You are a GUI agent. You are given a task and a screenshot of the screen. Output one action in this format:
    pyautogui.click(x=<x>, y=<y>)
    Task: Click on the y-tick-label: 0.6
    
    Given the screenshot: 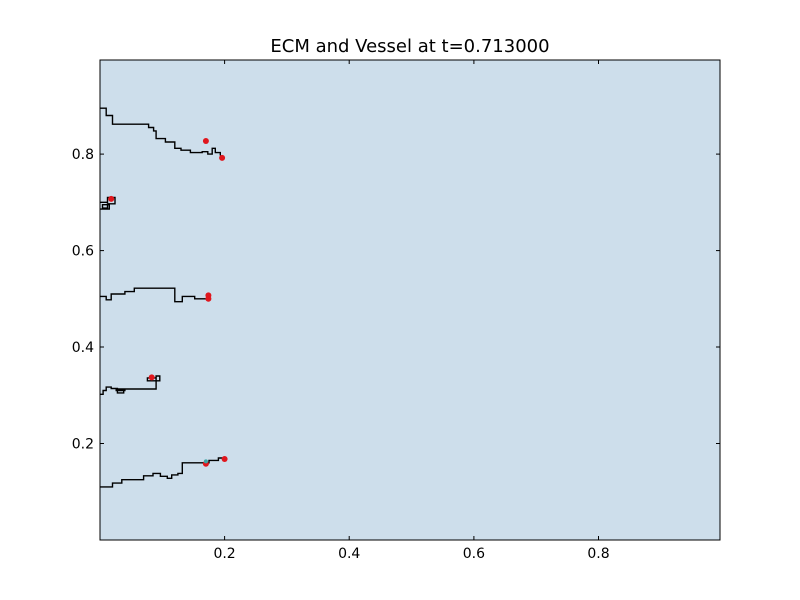 What is the action you would take?
    pyautogui.click(x=83, y=252)
    